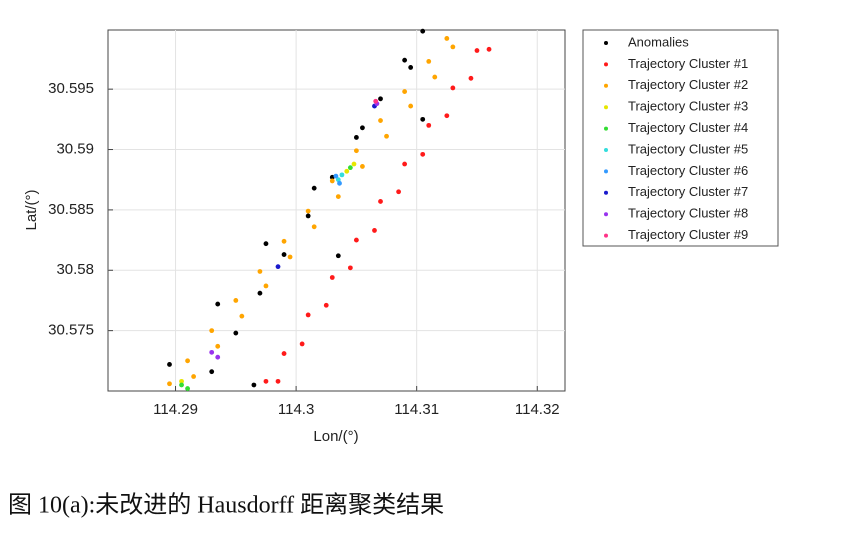 The width and height of the screenshot is (865, 557). I want to click on y-tick-label: 30.595, so click(71, 88).